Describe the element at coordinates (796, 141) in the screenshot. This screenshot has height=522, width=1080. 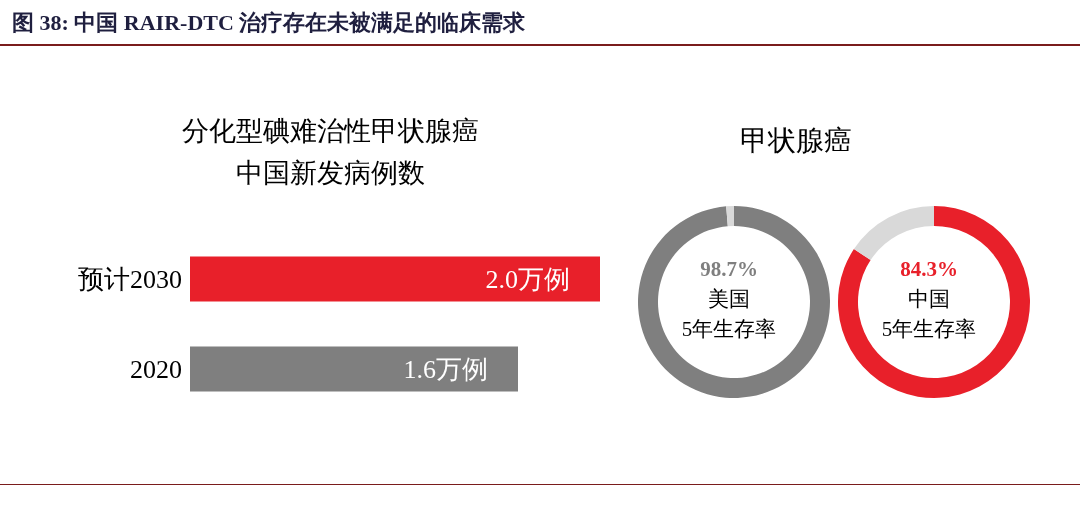
I see `text: 甲状腺癌` at that location.